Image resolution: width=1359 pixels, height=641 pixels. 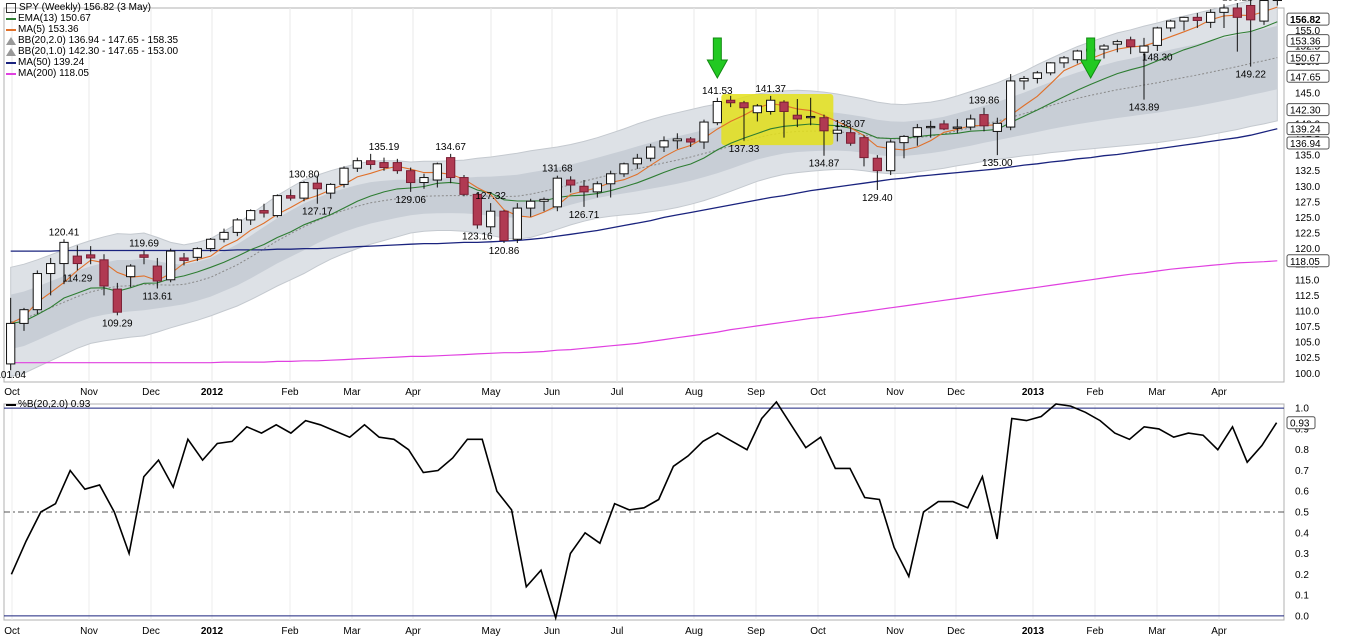 What do you see at coordinates (1033, 631) in the screenshot?
I see `x-axis-label: 2013` at bounding box center [1033, 631].